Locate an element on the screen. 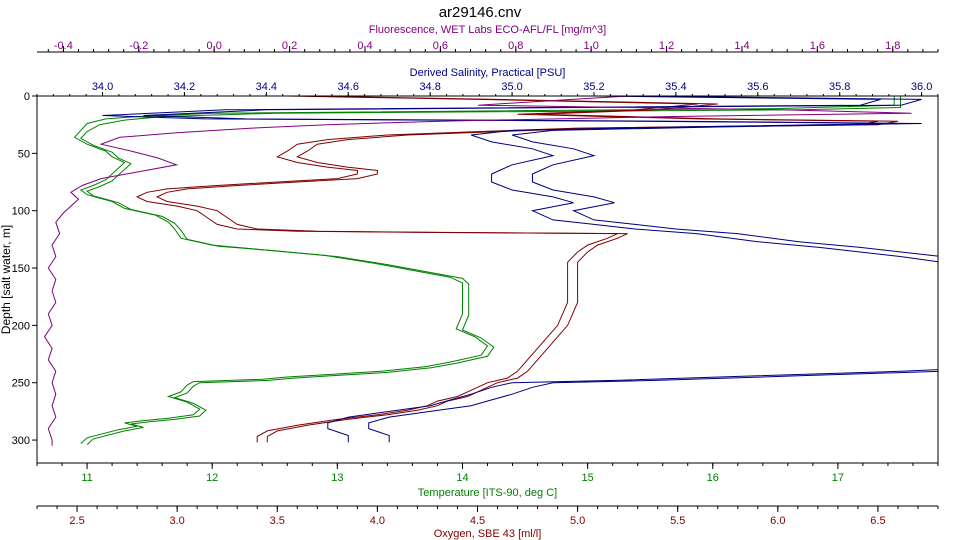 This screenshot has height=540, width=960. oxygen-tick-label: 5.0 is located at coordinates (577, 521).